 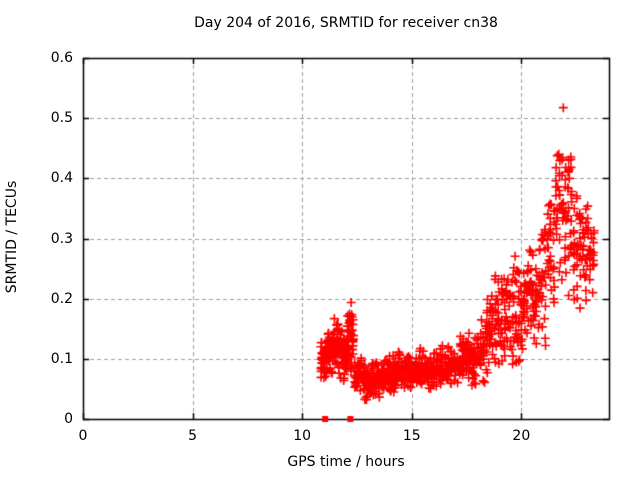 What do you see at coordinates (61, 298) in the screenshot?
I see `y-tick-label: 0.2` at bounding box center [61, 298].